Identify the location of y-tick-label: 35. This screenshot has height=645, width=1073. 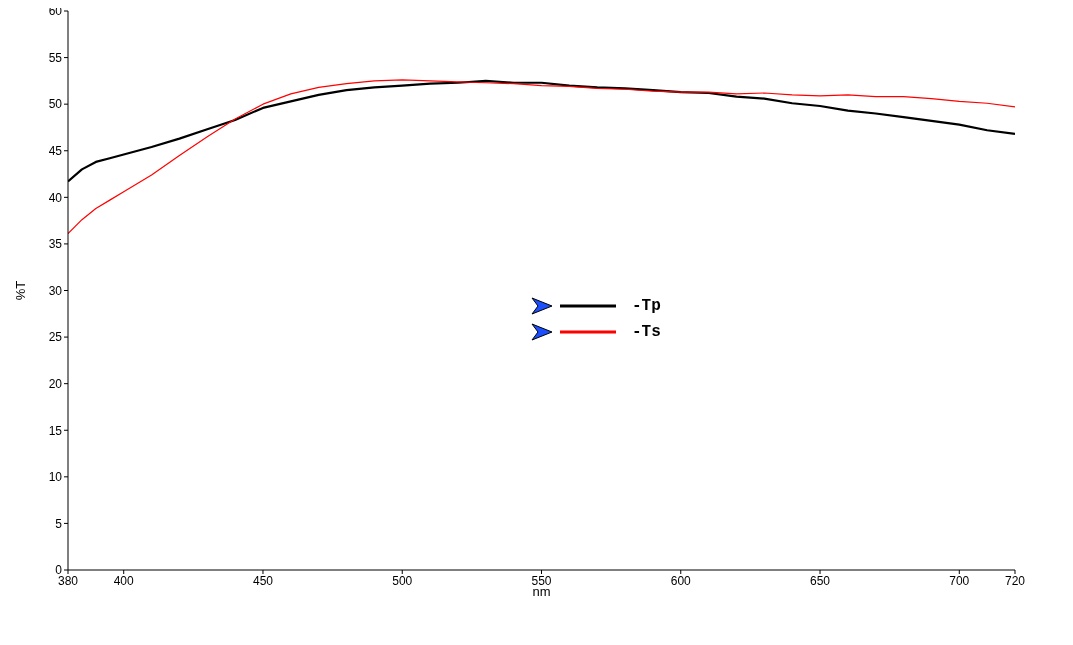
(55, 244).